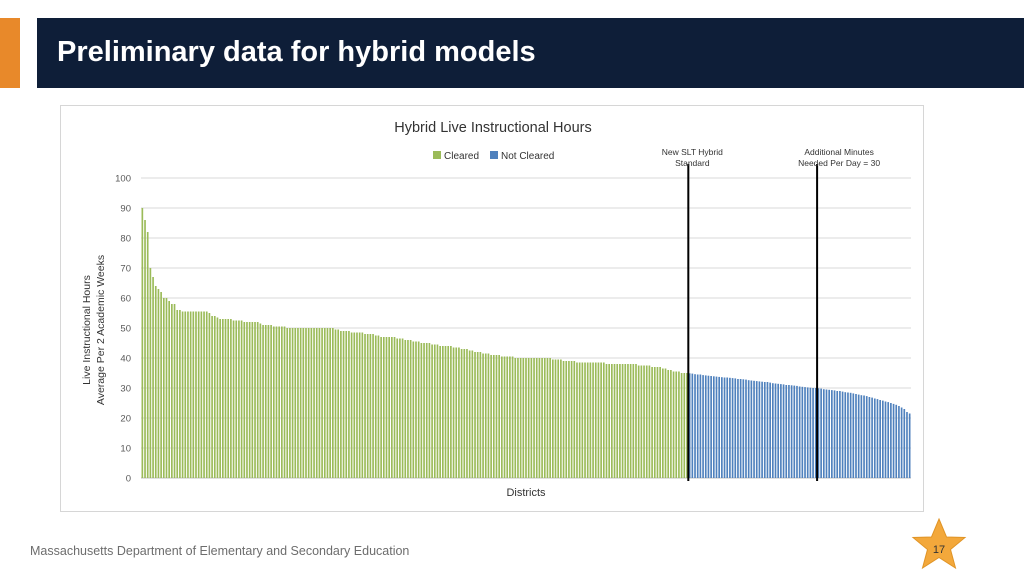 The image size is (1024, 576). Describe the element at coordinates (939, 550) in the screenshot. I see `page-number: 17` at that location.